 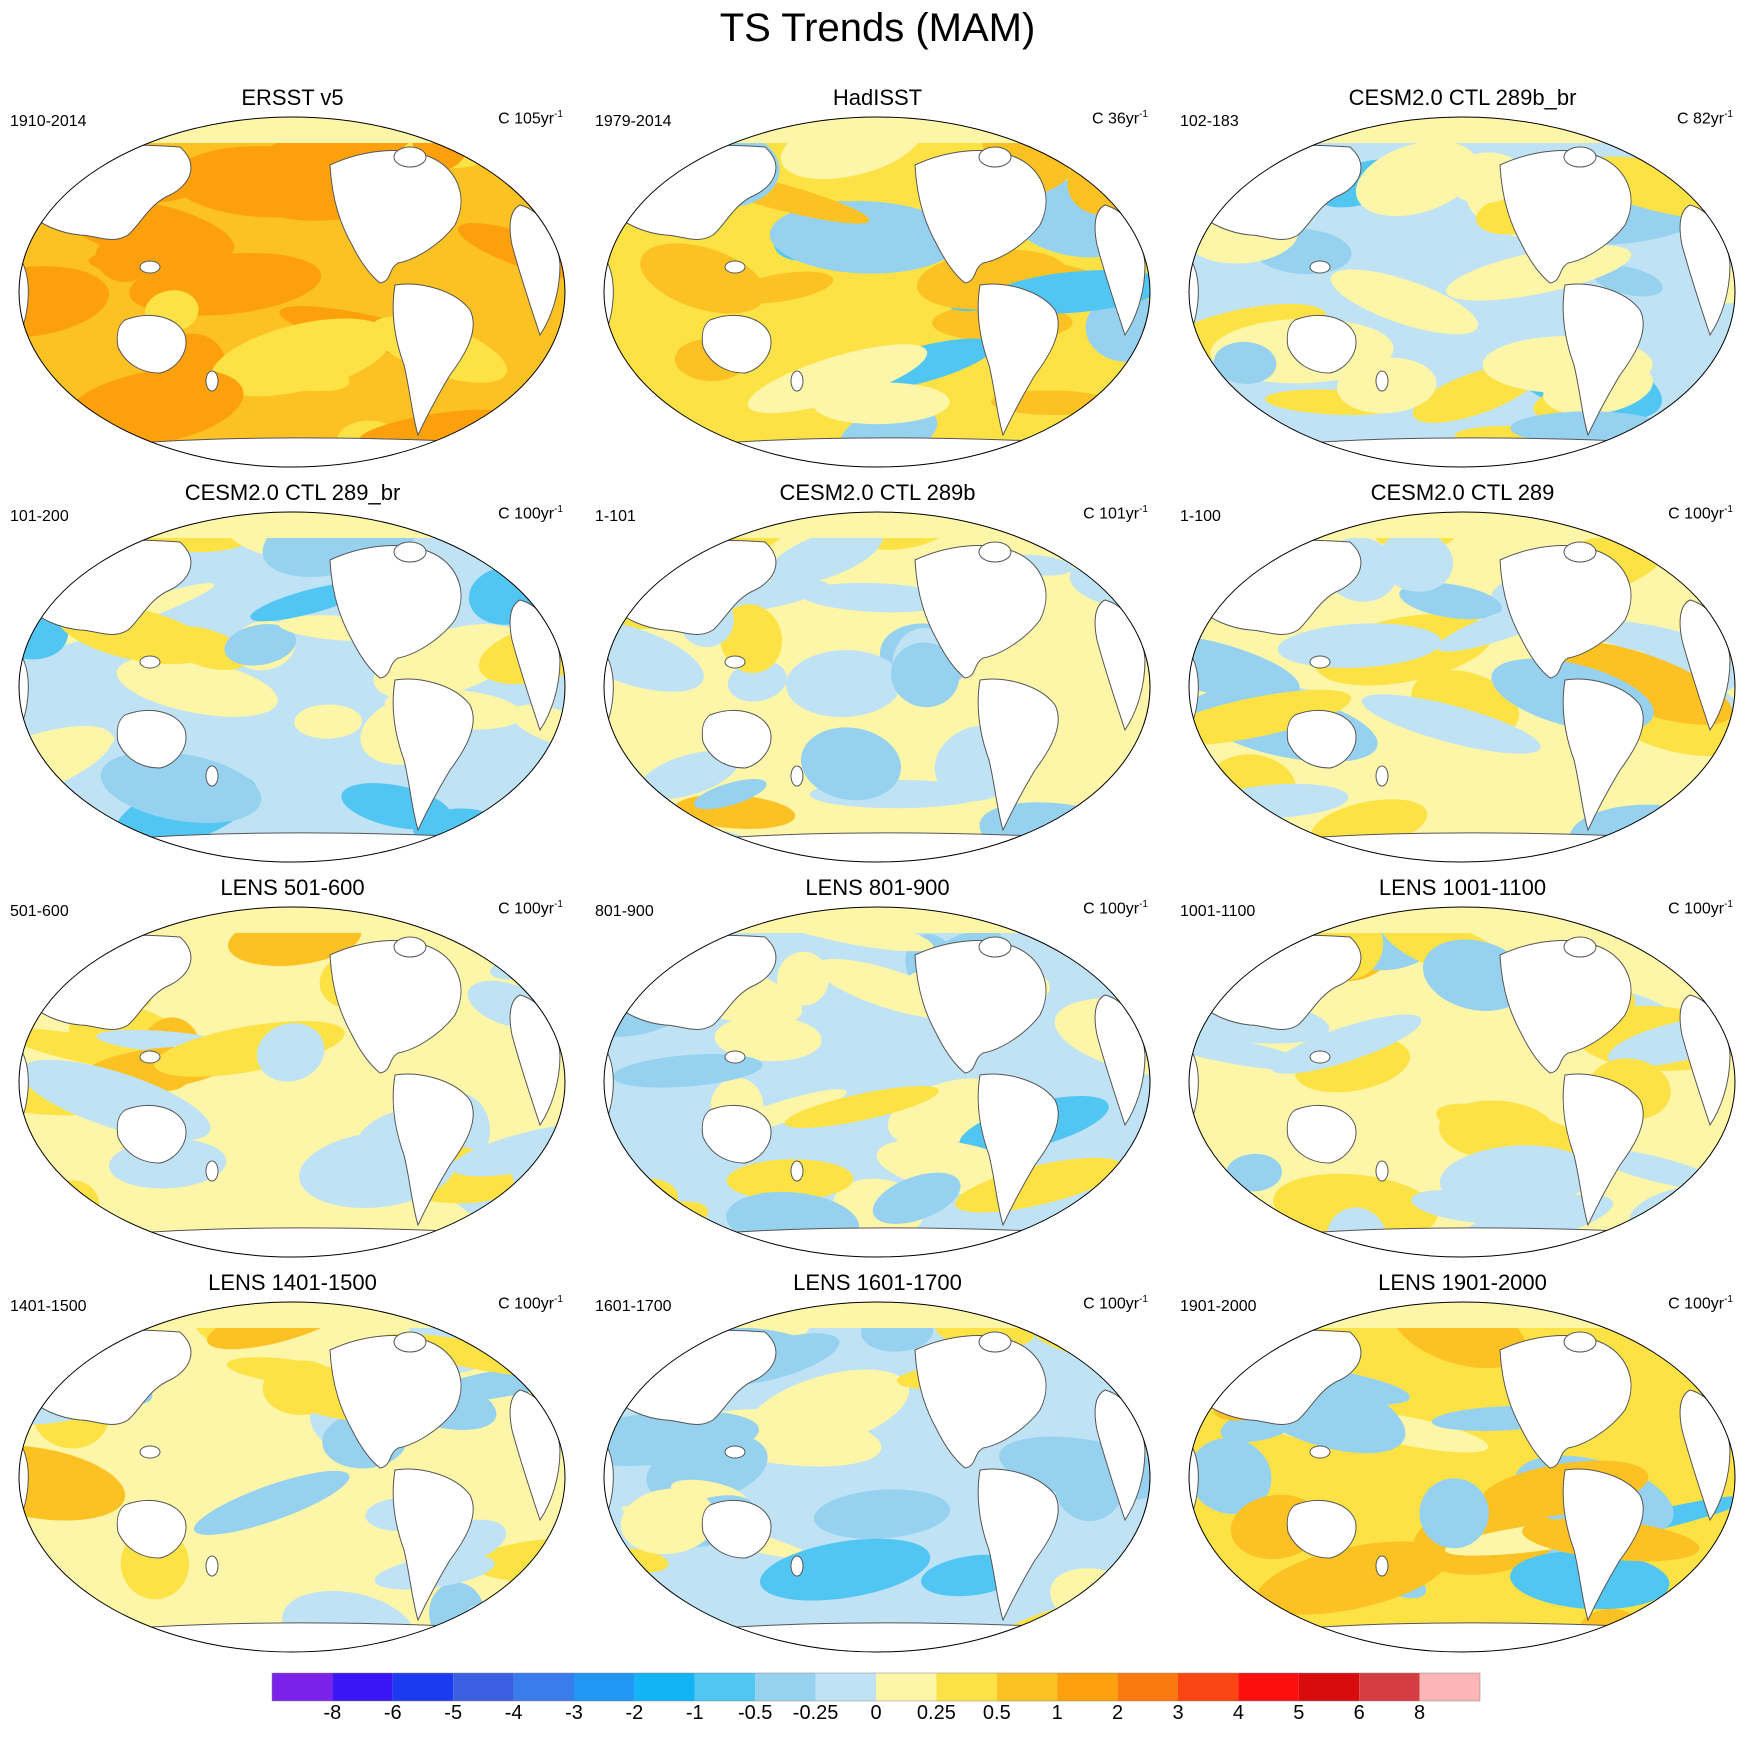 What do you see at coordinates (292, 97) in the screenshot?
I see `panel-title: ERSST v5` at bounding box center [292, 97].